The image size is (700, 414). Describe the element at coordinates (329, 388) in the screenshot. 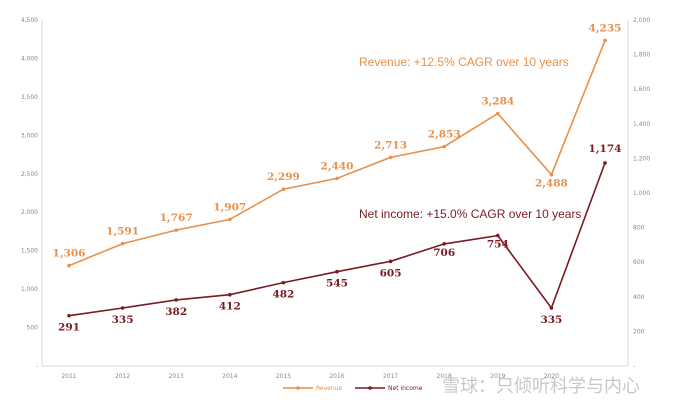

I see `legend-revenue-label: Revenue` at that location.